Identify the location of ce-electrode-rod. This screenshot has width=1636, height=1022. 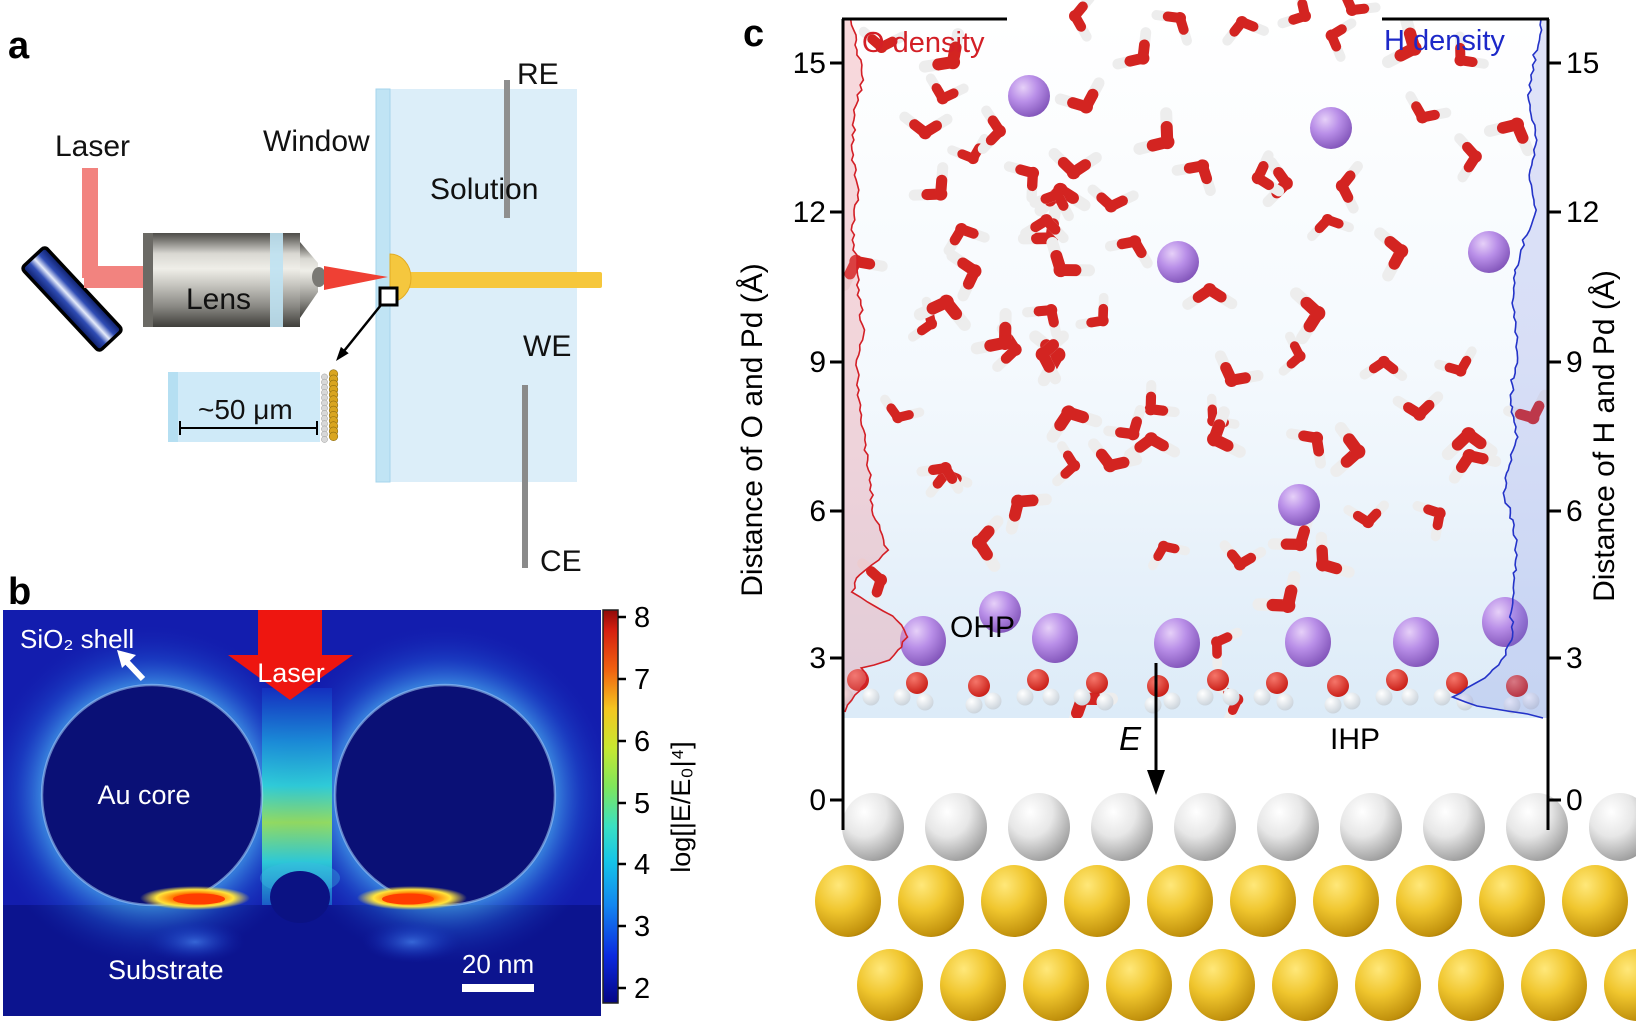
(525, 476).